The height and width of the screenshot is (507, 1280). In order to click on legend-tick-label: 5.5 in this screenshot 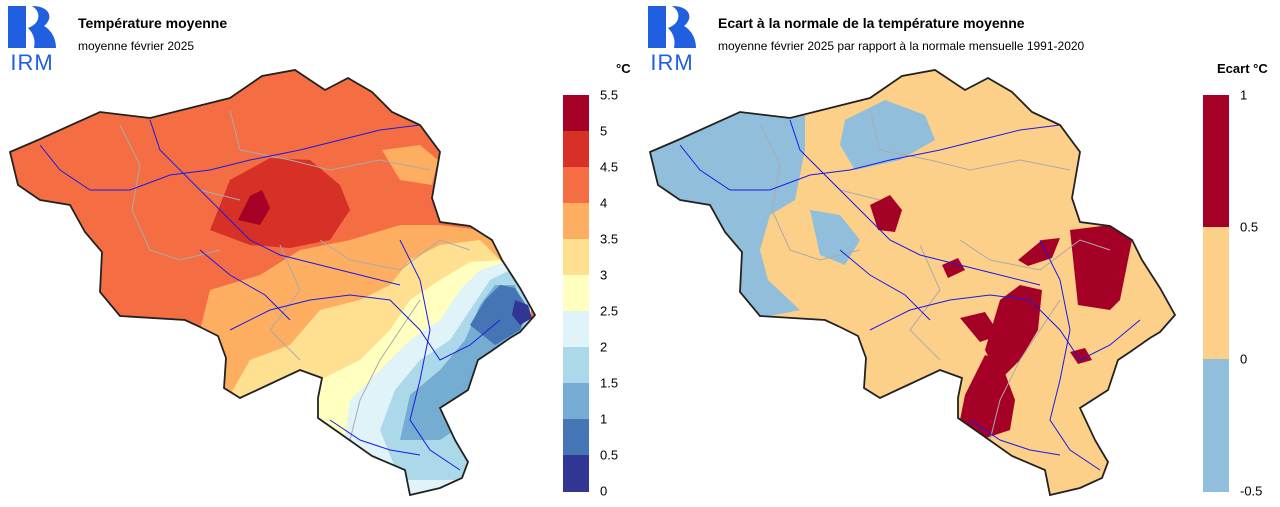, I will do `click(609, 95)`.